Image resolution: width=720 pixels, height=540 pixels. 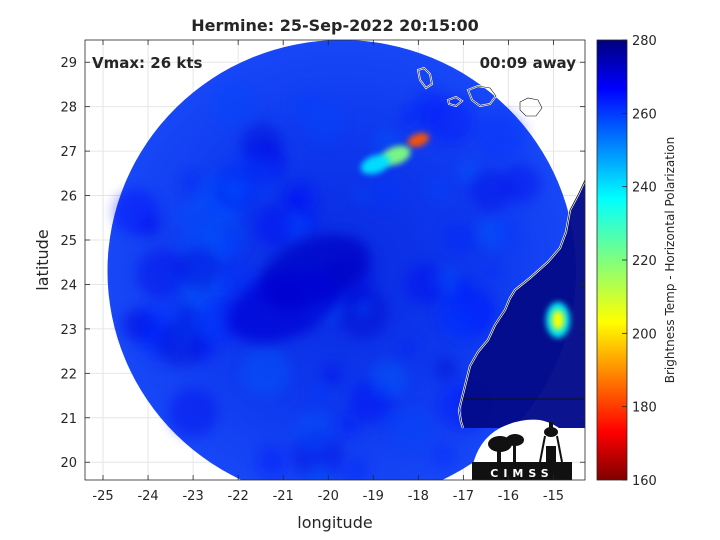 What do you see at coordinates (644, 188) in the screenshot?
I see `colorbar-tick-label: 240` at bounding box center [644, 188].